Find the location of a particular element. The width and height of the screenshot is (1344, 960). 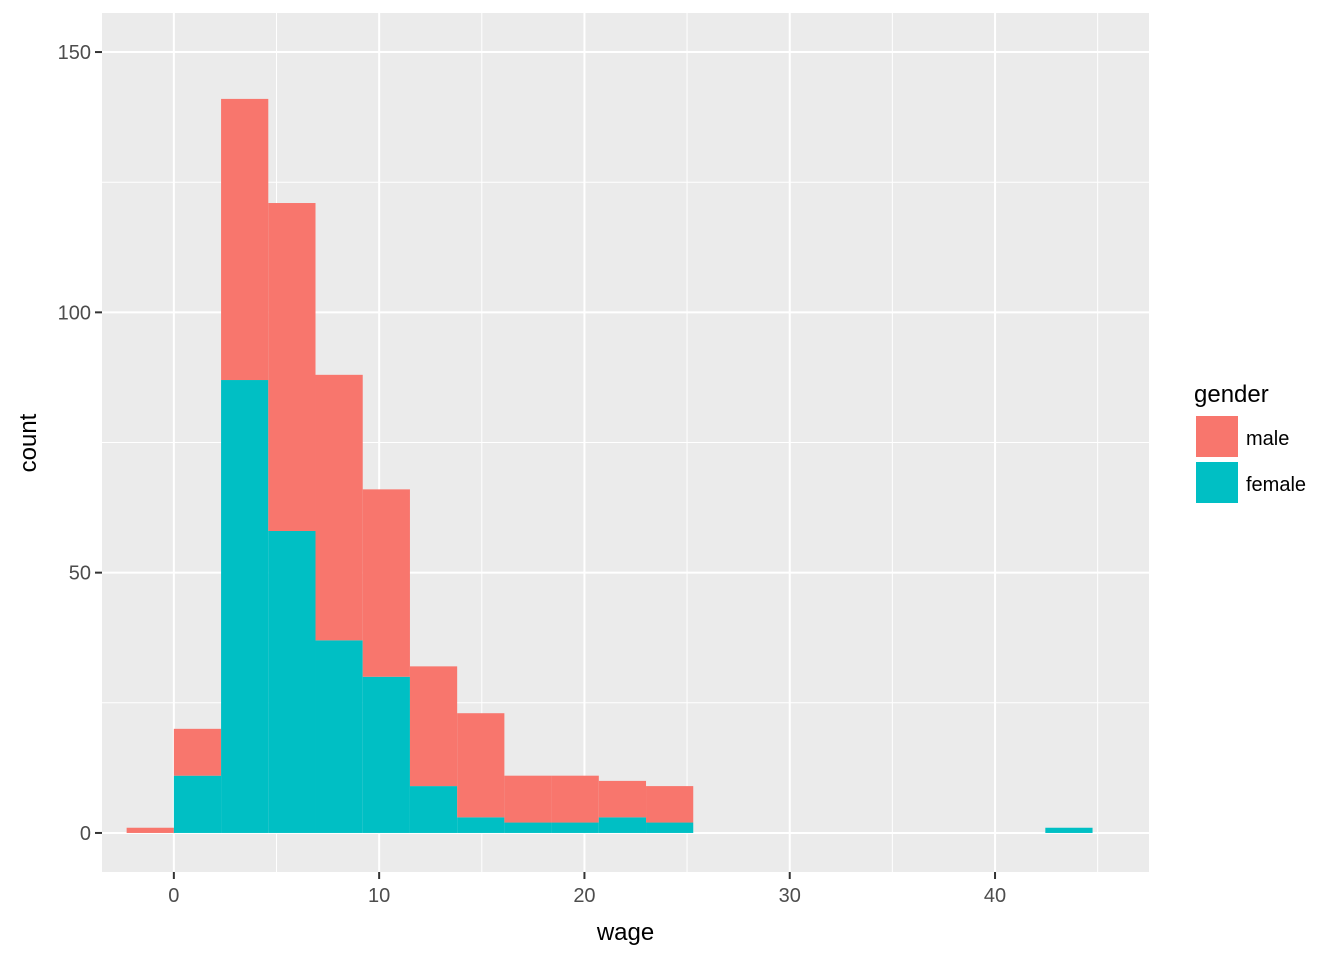

legend: gender male female is located at coordinates (1250, 442).